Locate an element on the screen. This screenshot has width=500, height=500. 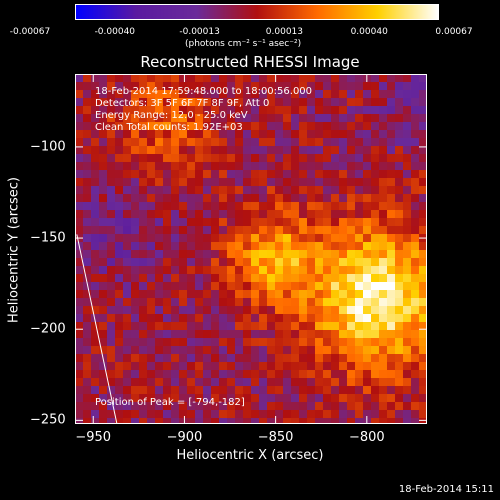
x-tick-label: −900 is located at coordinates (184, 437).